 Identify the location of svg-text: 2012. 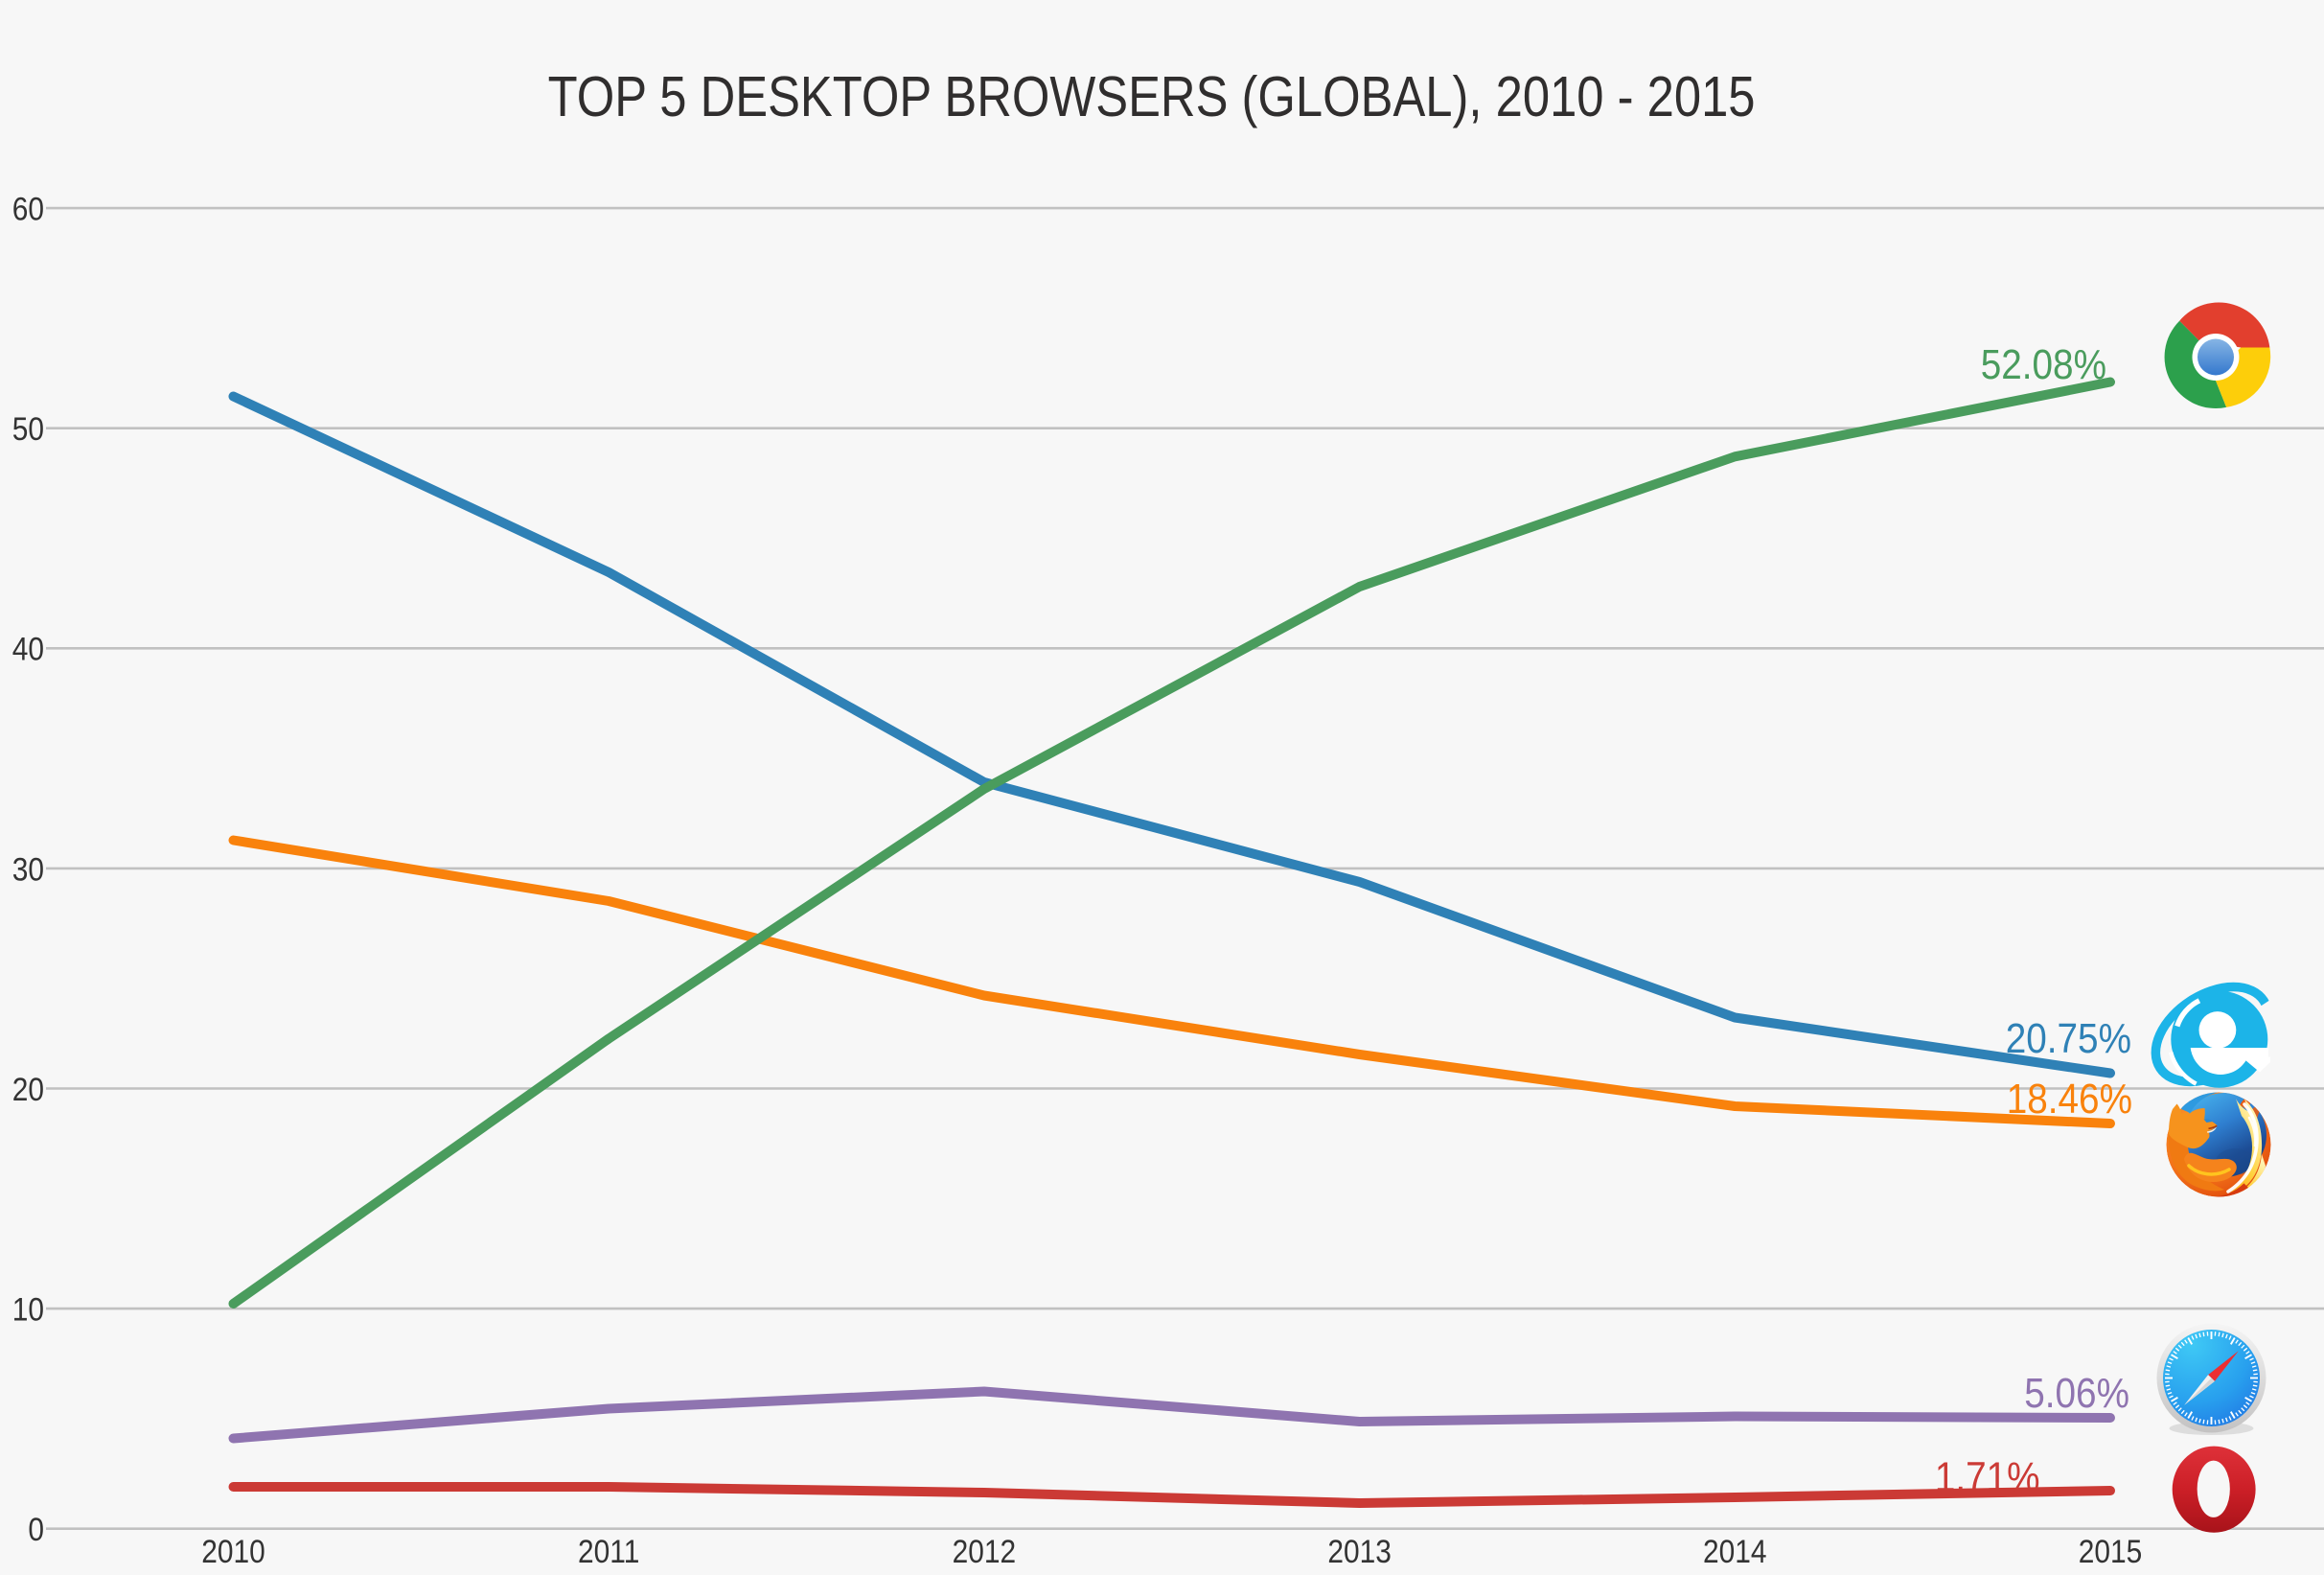
(985, 1551).